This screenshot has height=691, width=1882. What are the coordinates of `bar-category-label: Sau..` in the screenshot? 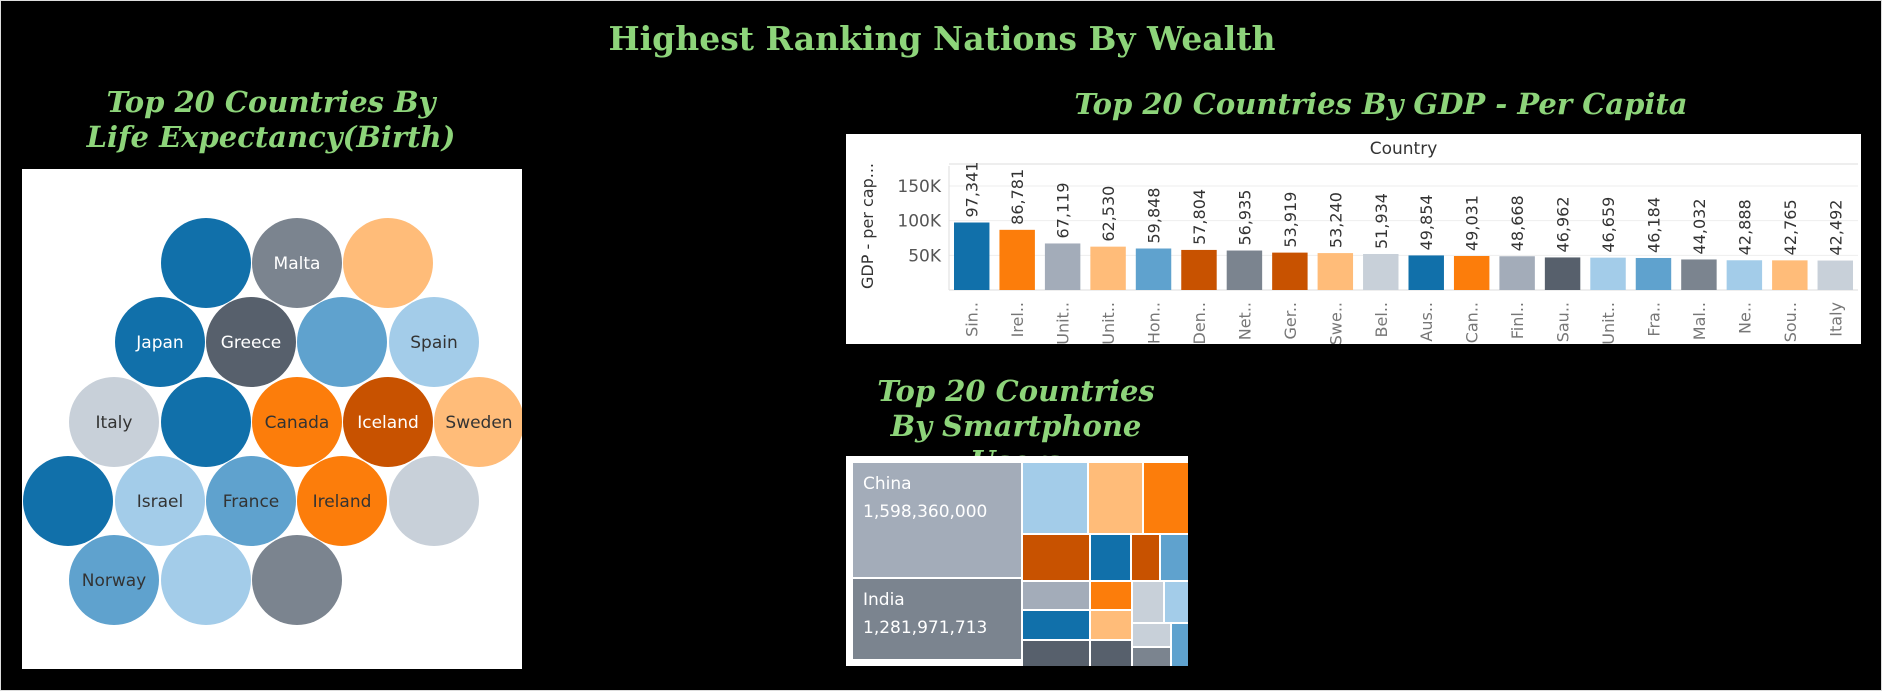 It's located at (1563, 322).